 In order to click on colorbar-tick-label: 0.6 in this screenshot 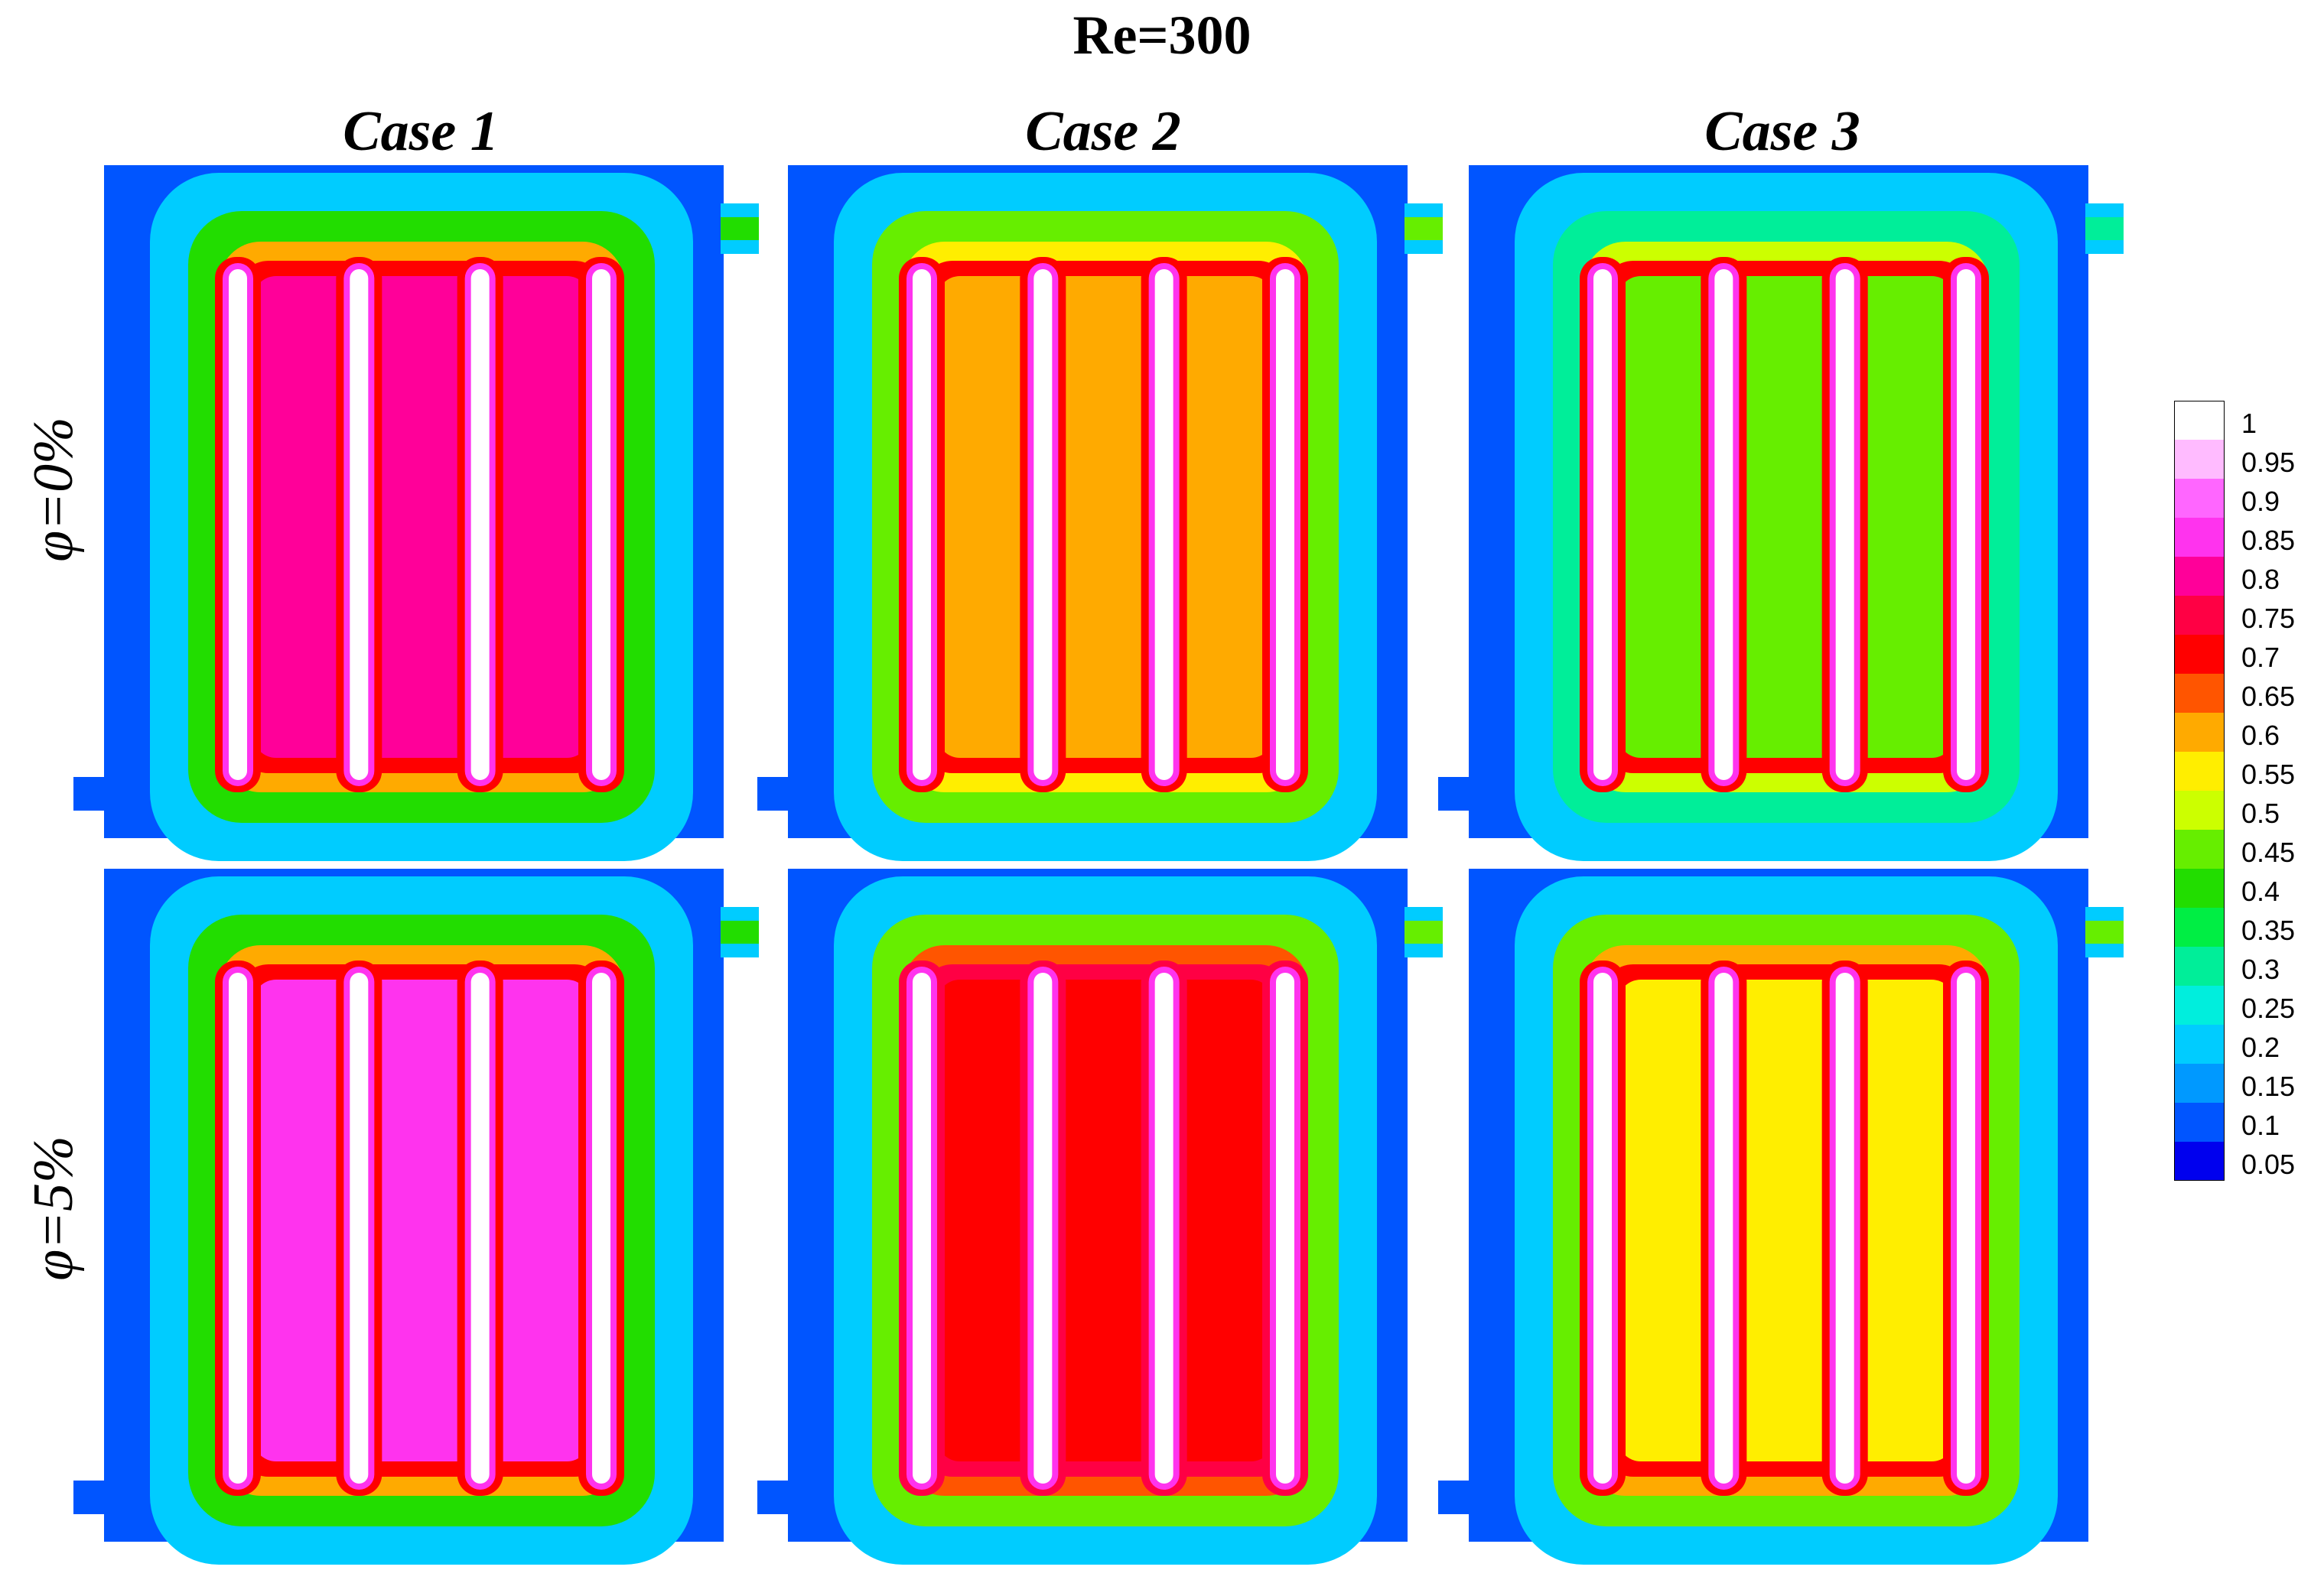, I will do `click(2260, 735)`.